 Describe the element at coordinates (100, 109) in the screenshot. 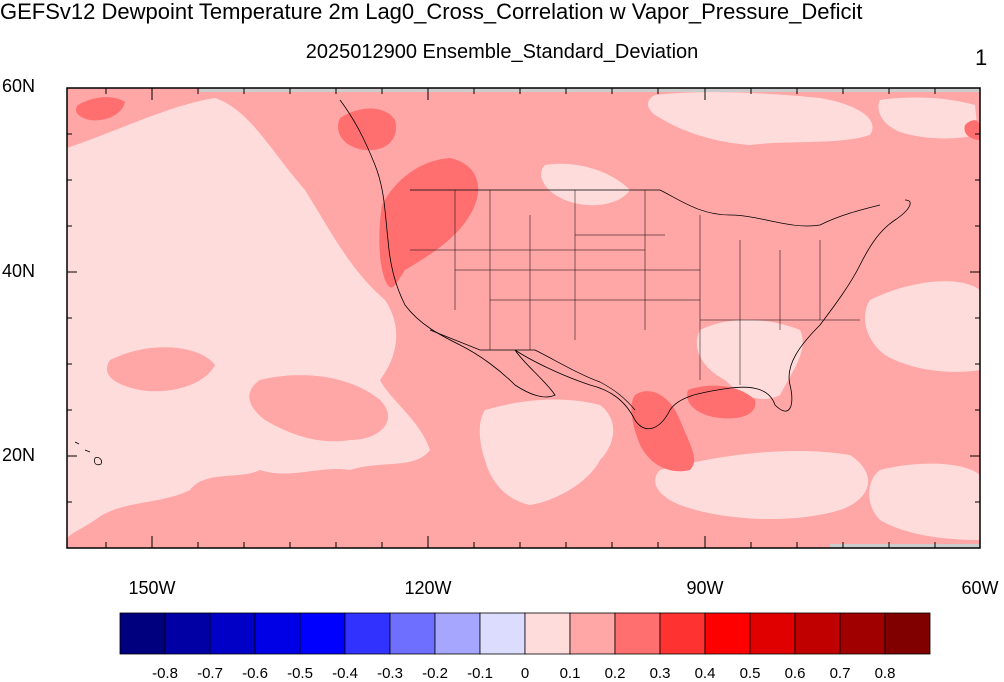

I see `contour-0.2-0.3-alaska` at that location.